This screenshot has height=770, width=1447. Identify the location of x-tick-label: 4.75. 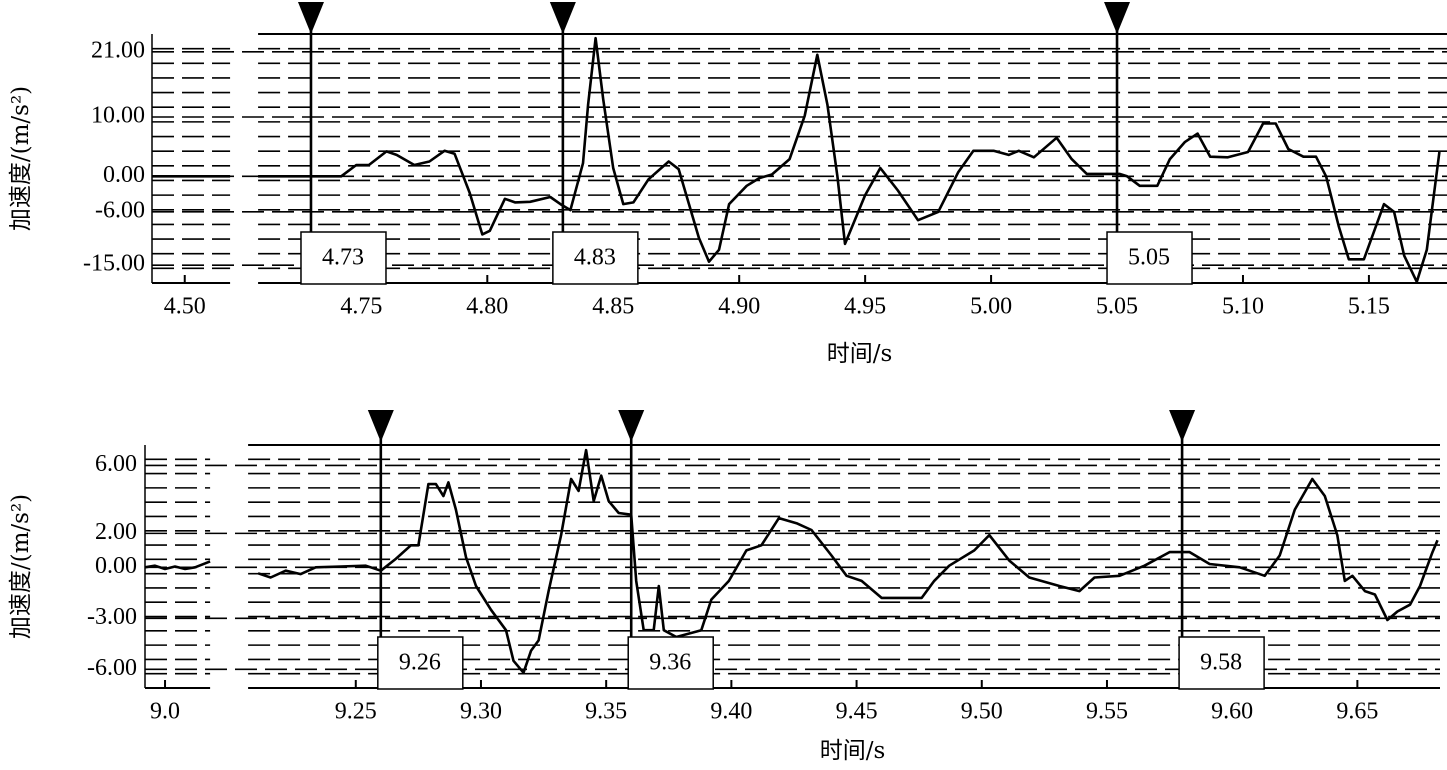
(361, 307).